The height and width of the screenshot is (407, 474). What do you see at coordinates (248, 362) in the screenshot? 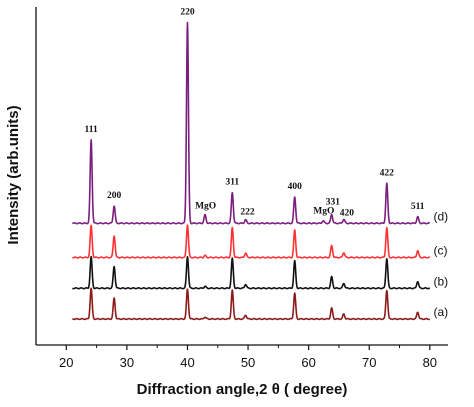
I see `x-tick-label: 50` at bounding box center [248, 362].